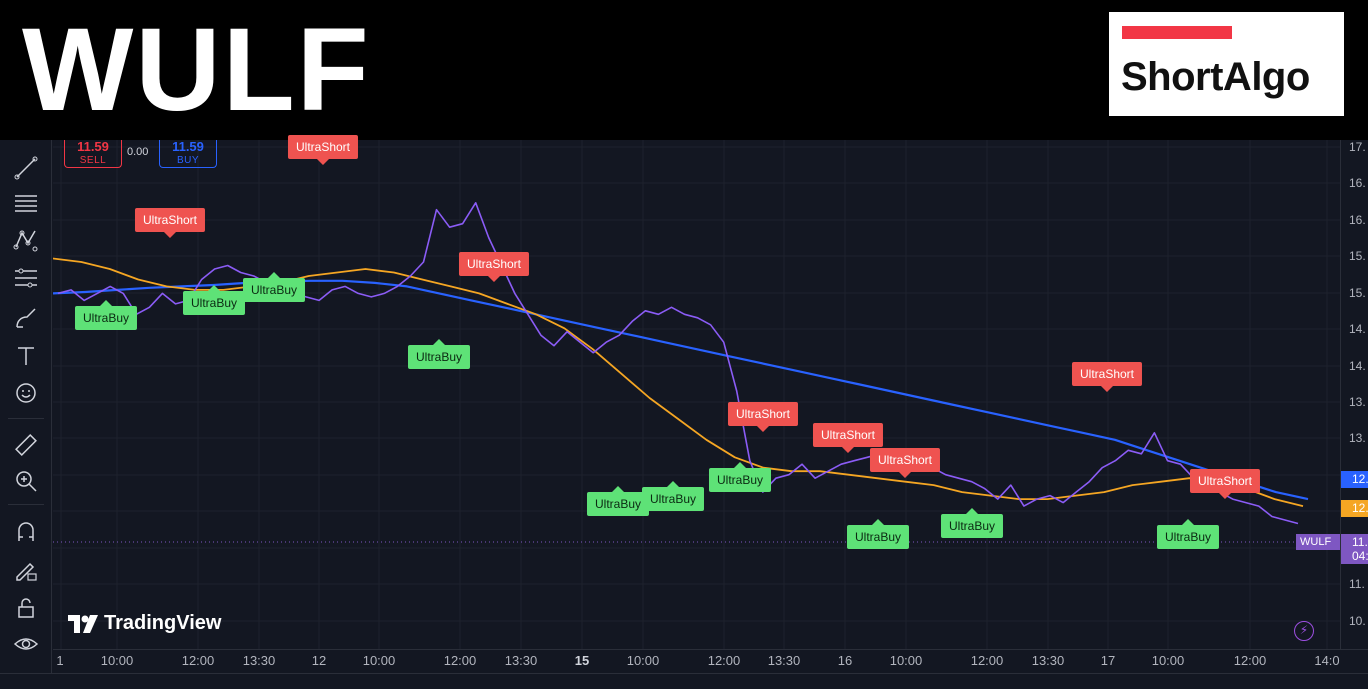 Image resolution: width=1368 pixels, height=689 pixels. What do you see at coordinates (1177, 32) in the screenshot?
I see `brand-bar` at bounding box center [1177, 32].